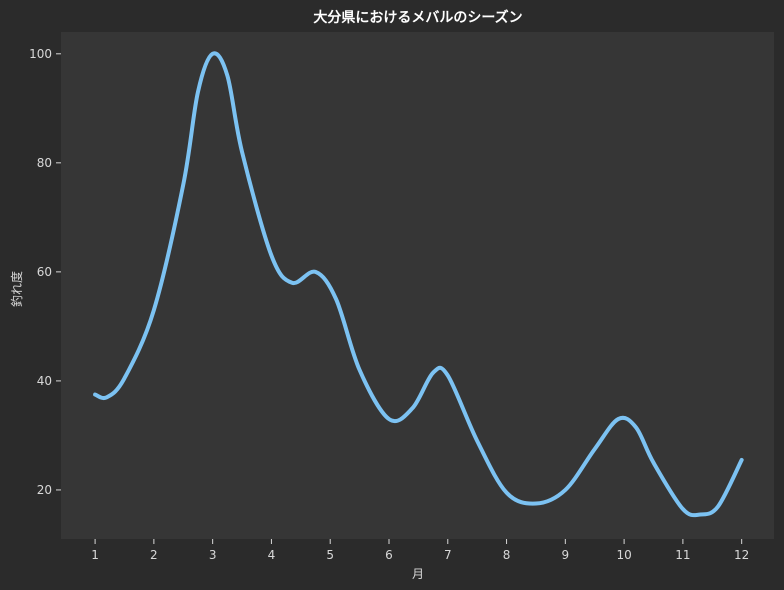  What do you see at coordinates (741, 555) in the screenshot?
I see `x-tick-label: 12` at bounding box center [741, 555].